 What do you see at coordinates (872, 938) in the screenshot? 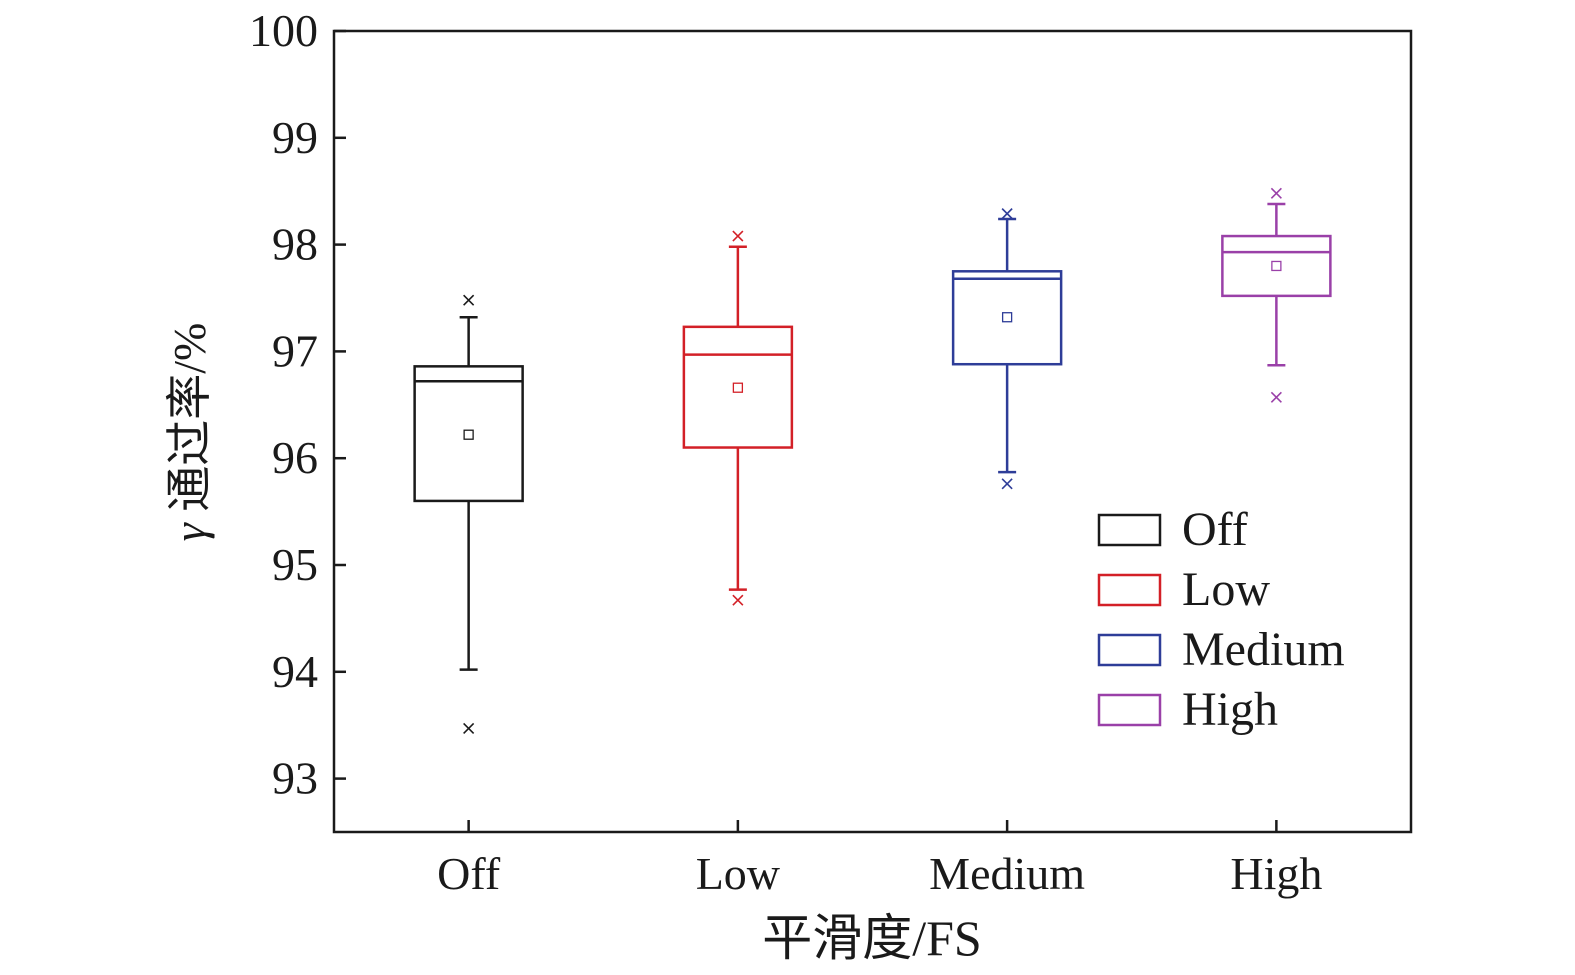
I see `x-axis-title: 平滑度/FS` at bounding box center [872, 938].